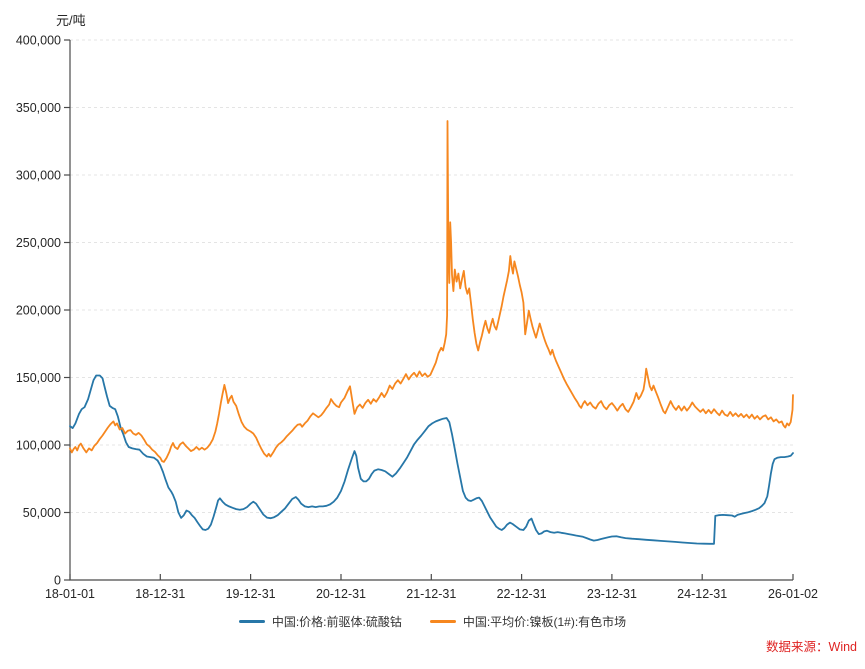 Image resolution: width=865 pixels, height=669 pixels. I want to click on x-tick-label: 23-12-31, so click(612, 594).